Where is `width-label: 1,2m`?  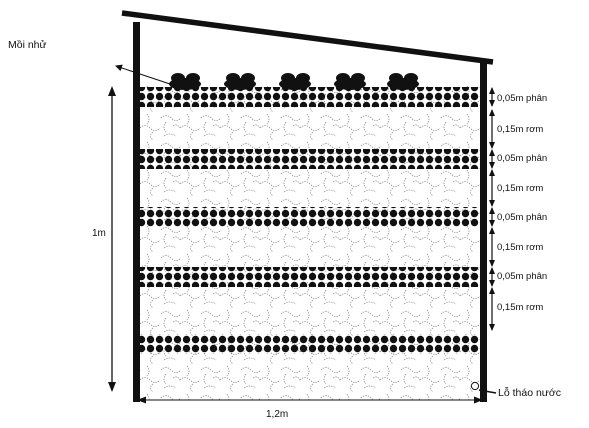 width-label: 1,2m is located at coordinates (277, 415).